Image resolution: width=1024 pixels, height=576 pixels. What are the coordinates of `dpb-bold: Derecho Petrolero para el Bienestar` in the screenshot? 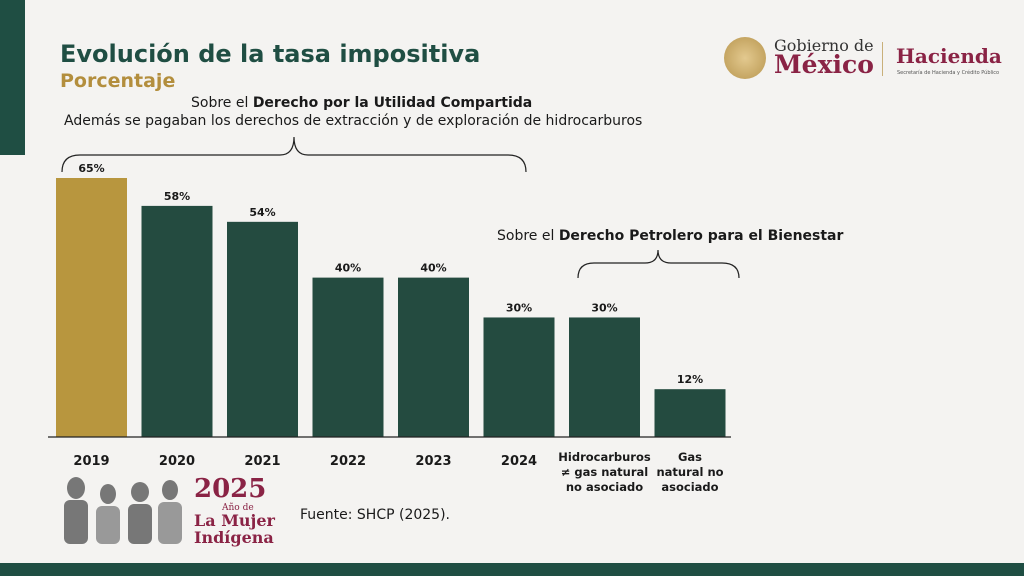 It's located at (701, 236).